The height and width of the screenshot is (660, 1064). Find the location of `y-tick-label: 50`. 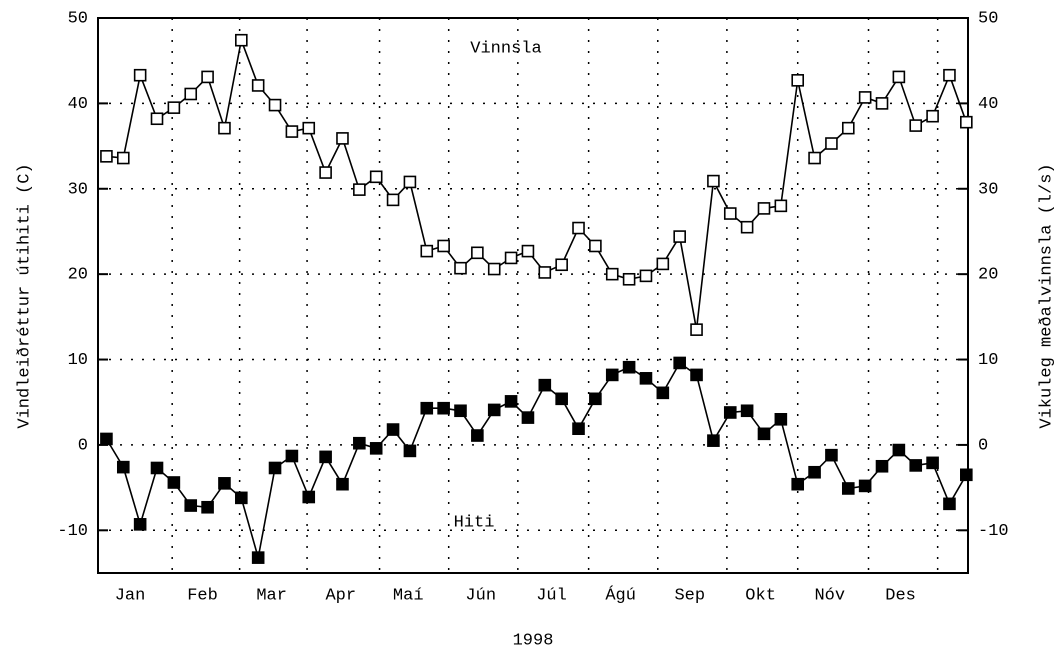

y-tick-label: 50 is located at coordinates (78, 18).